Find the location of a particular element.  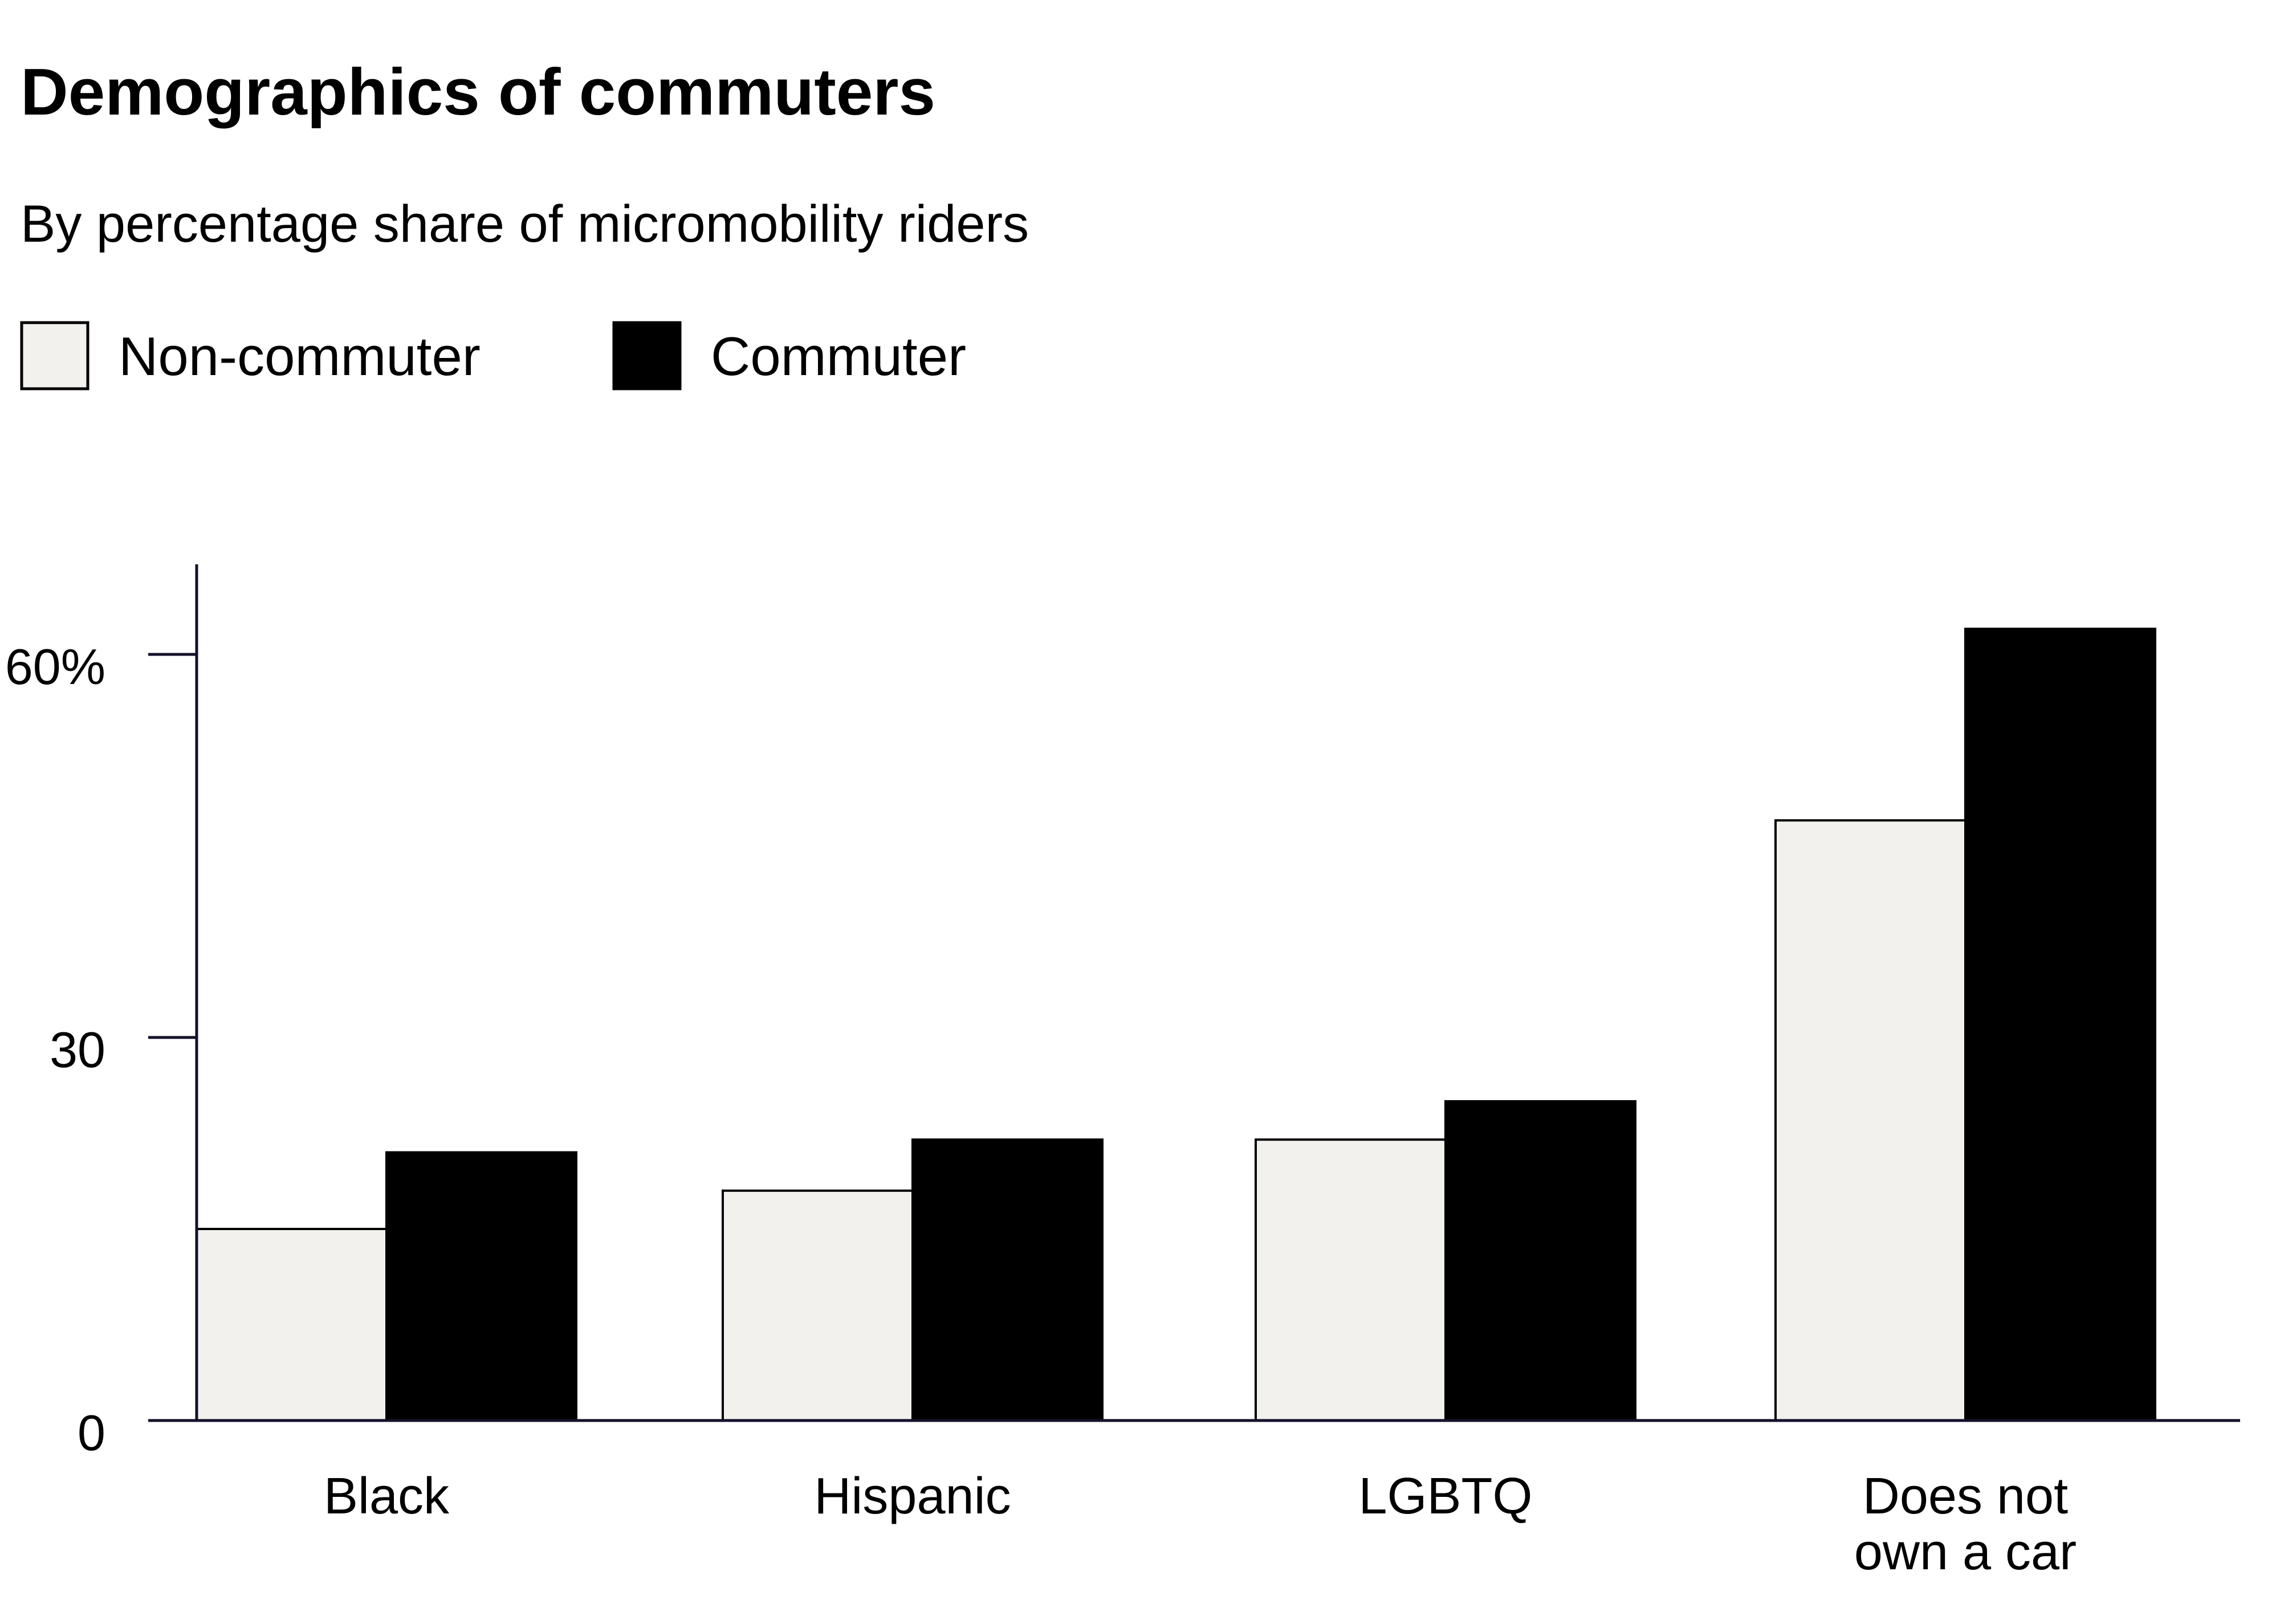

y-axis-ticks: 0 30 60% is located at coordinates (101, 1050).